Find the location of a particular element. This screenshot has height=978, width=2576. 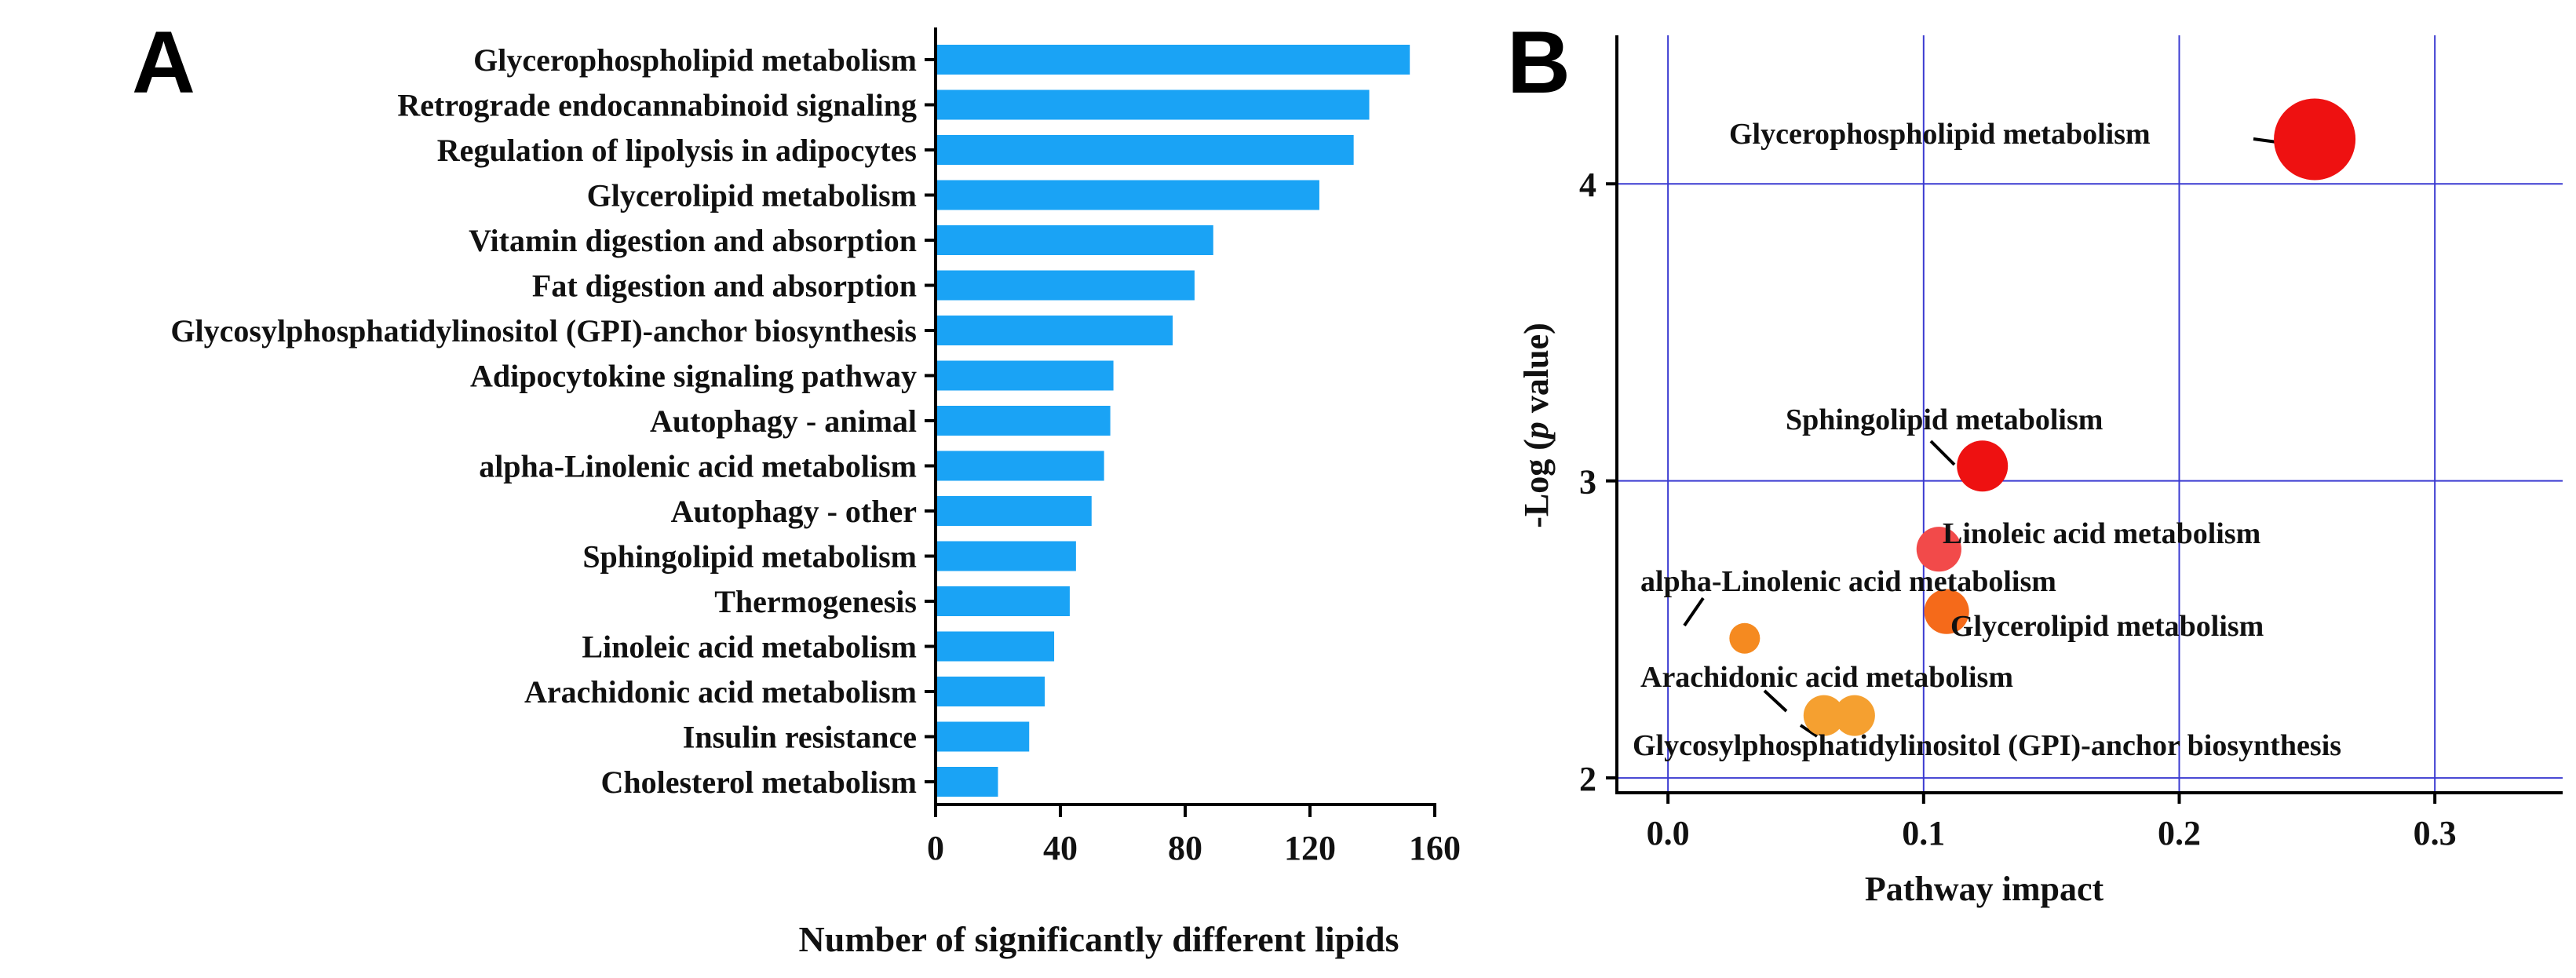

y-axis-label: -Log (p value) is located at coordinates (1536, 425).